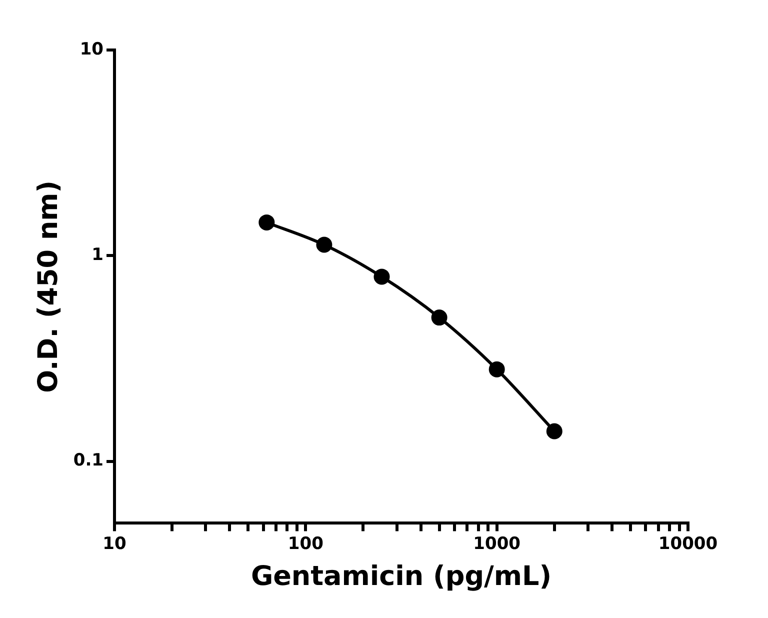 The image size is (768, 618). I want to click on y-tick-label: 10, so click(92, 49).